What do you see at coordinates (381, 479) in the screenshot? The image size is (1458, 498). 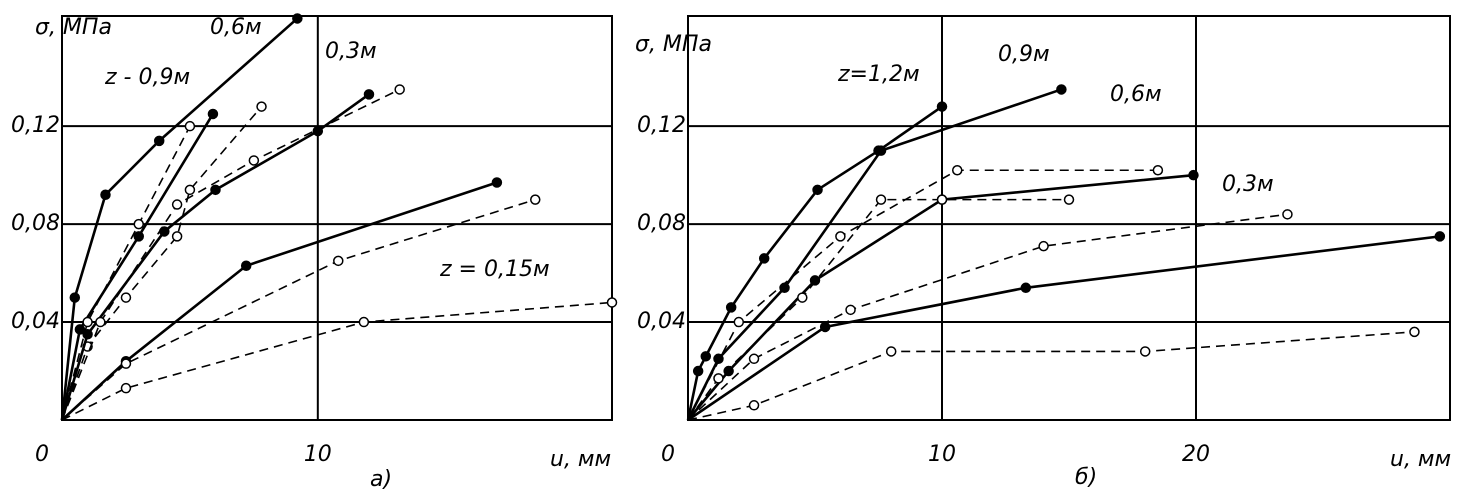 I see `panel-label: а)` at bounding box center [381, 479].